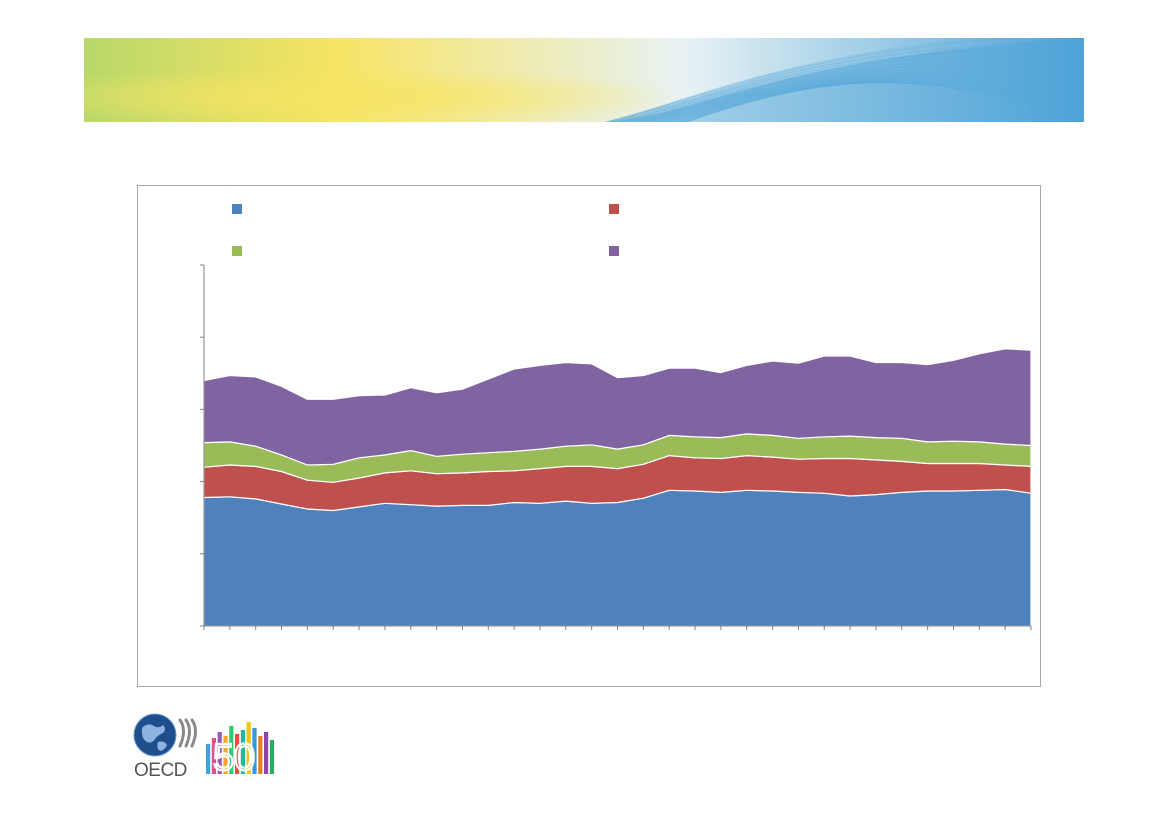  What do you see at coordinates (205, 745) in the screenshot?
I see `oecd-50-logo: 50 OECD` at bounding box center [205, 745].